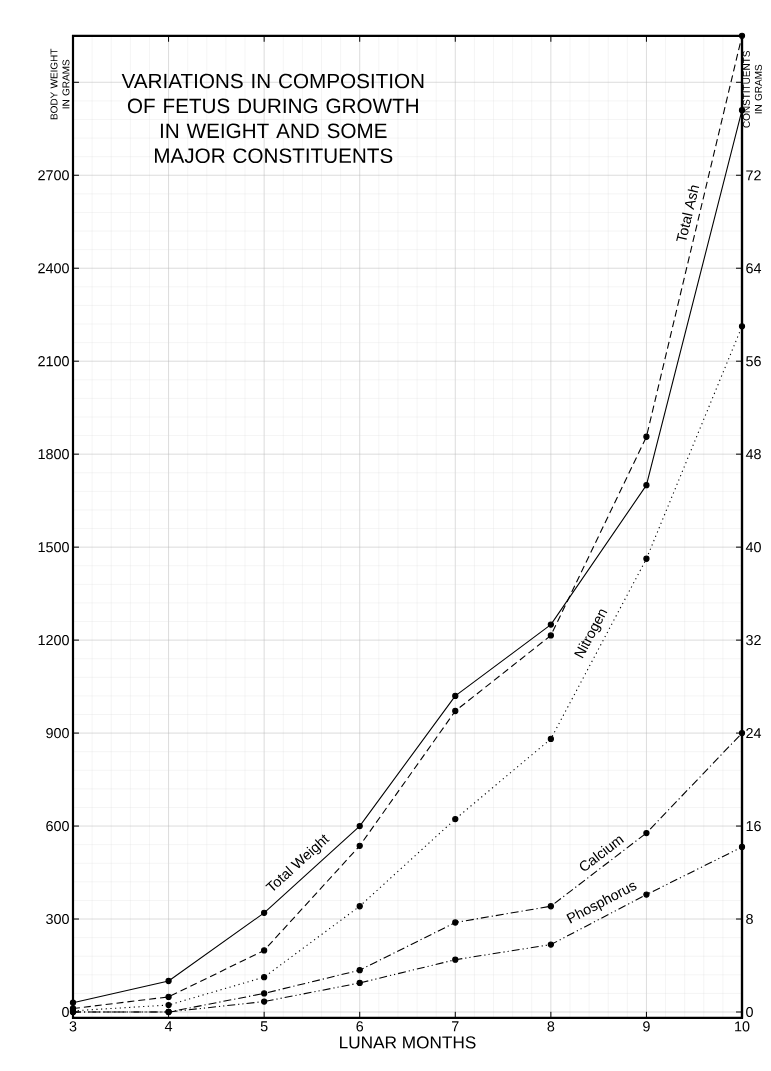 This screenshot has width=771, height=1071. I want to click on x-tick-label: 4, so click(168, 1026).